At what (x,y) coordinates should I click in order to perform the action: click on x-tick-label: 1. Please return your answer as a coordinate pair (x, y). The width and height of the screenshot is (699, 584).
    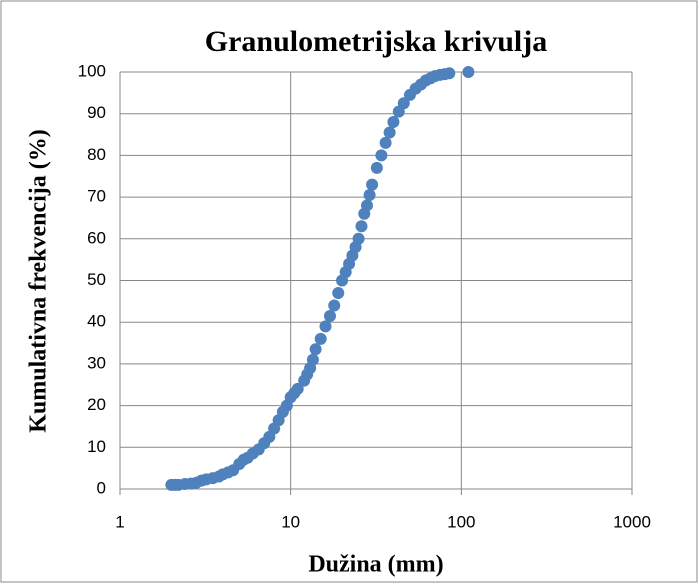
    Looking at the image, I should click on (119, 521).